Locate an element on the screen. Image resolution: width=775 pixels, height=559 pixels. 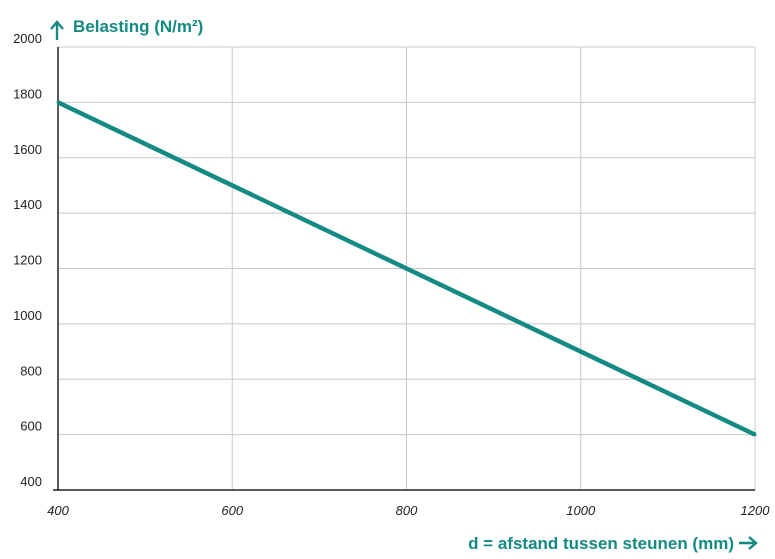
y-tick-label: 2000 is located at coordinates (27, 38).